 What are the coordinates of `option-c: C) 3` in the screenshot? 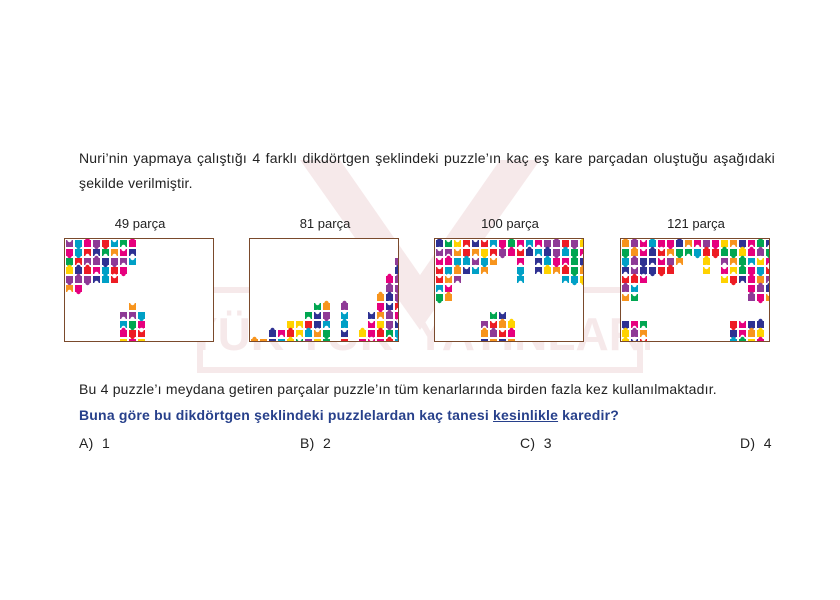 It's located at (536, 443).